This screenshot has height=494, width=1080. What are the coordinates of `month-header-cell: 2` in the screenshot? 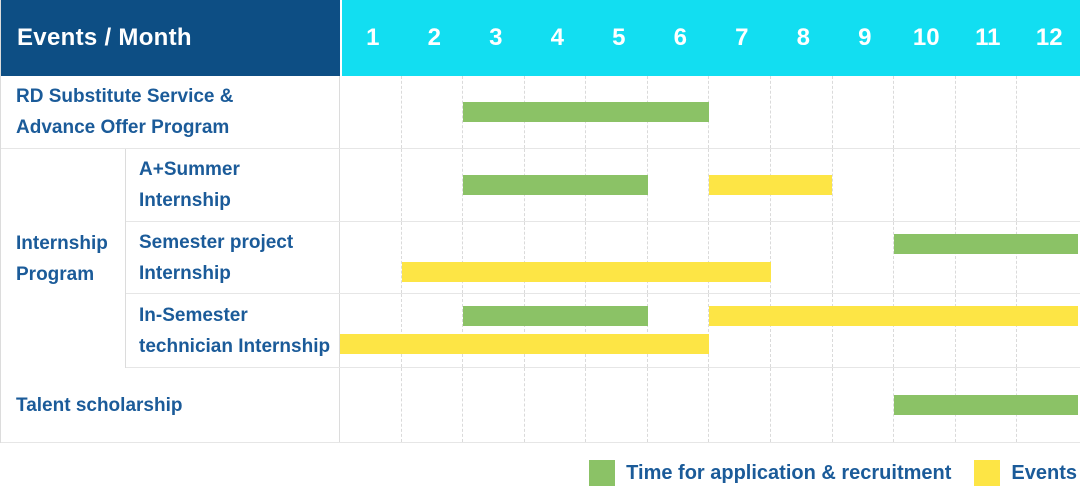 It's located at (434, 37).